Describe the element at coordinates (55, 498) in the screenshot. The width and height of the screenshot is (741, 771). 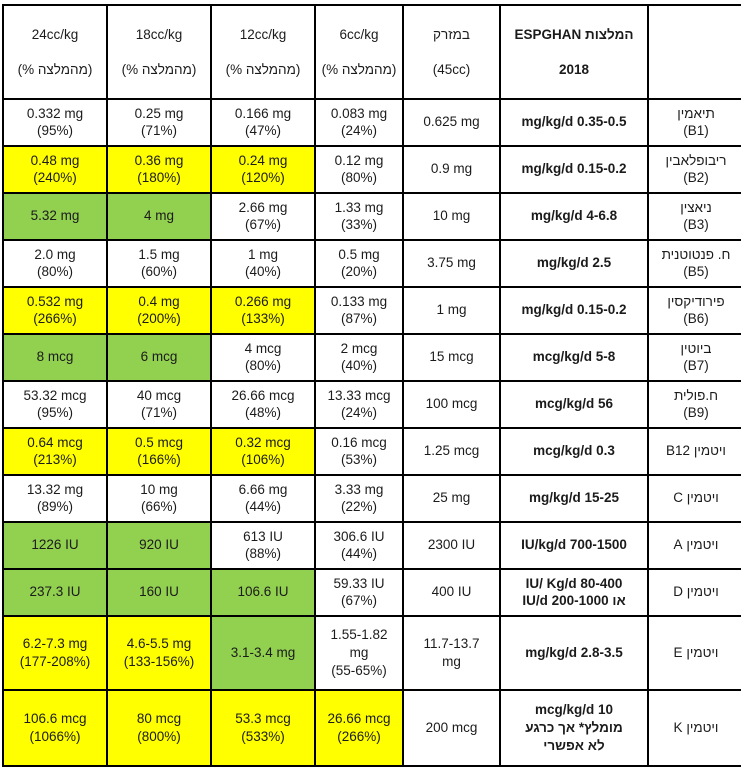
I see `dose24-cell: 13.32 mg (89%)` at that location.